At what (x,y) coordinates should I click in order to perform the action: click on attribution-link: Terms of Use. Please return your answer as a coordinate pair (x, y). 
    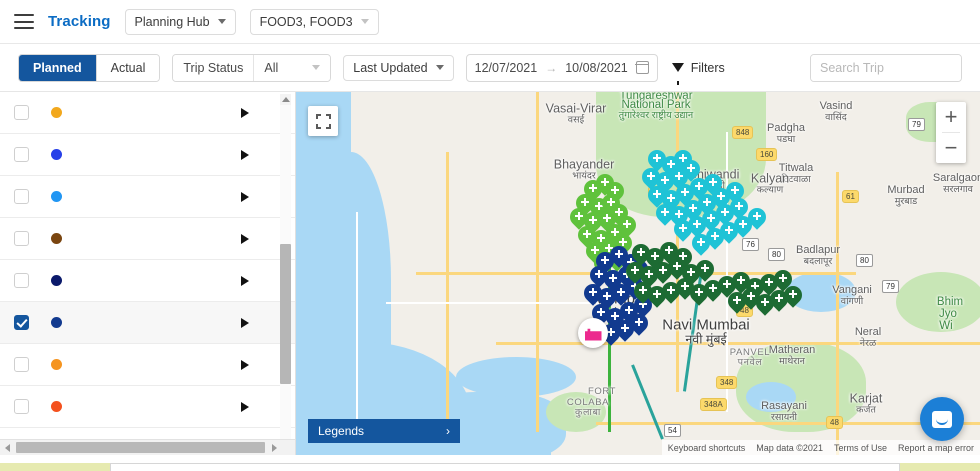
    Looking at the image, I should click on (860, 447).